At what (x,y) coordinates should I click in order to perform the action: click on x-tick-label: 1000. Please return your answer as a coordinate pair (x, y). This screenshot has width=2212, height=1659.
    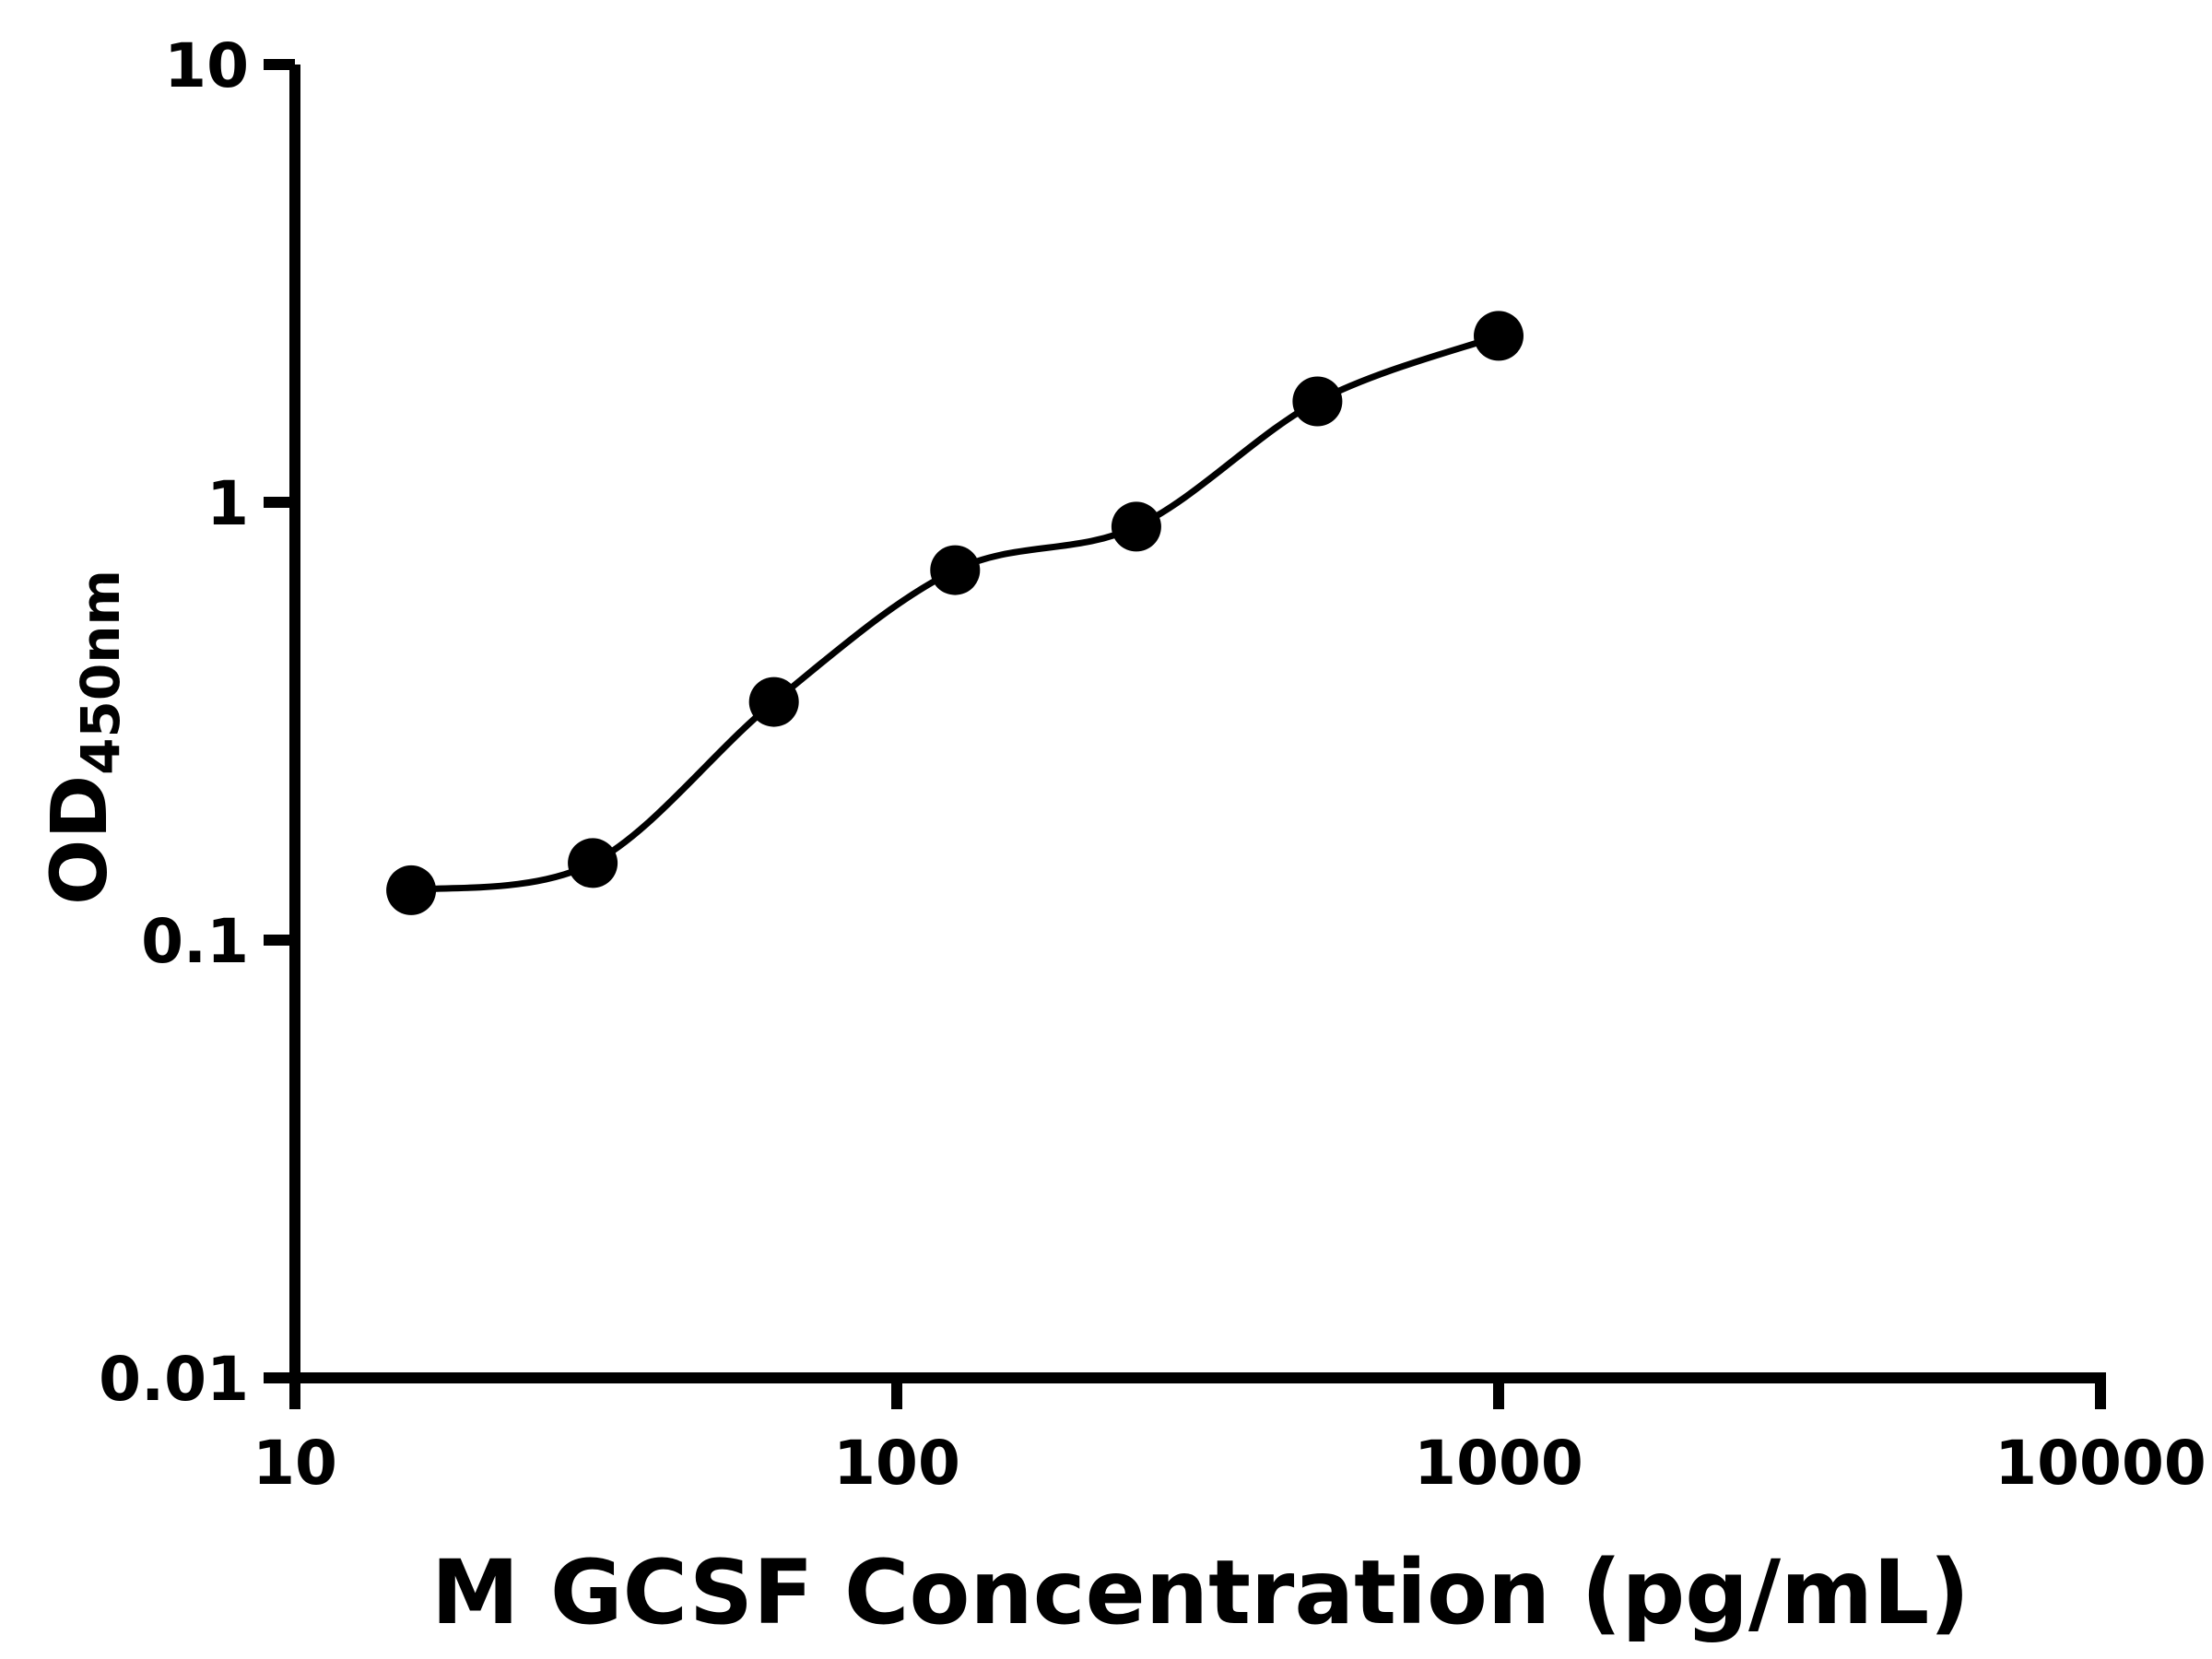
    Looking at the image, I should click on (1498, 1463).